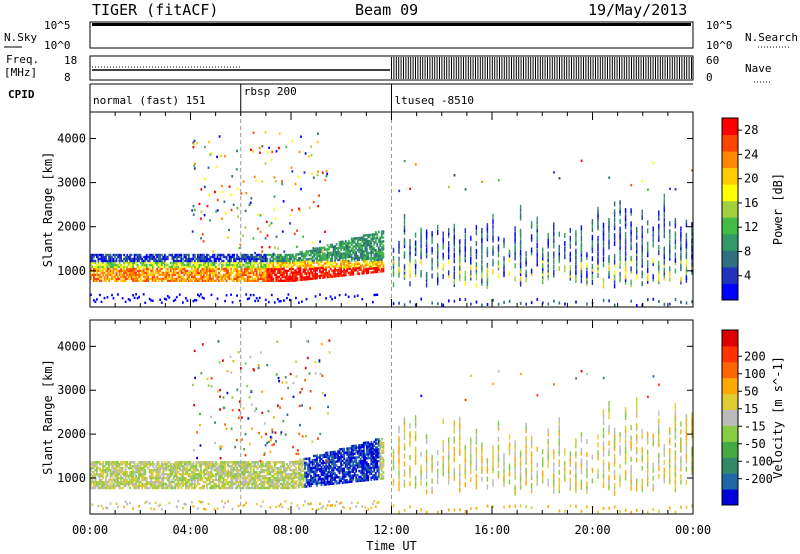 The width and height of the screenshot is (800, 554). Describe the element at coordinates (434, 100) in the screenshot. I see `cpid-segment-label: ltuseq -8510` at that location.